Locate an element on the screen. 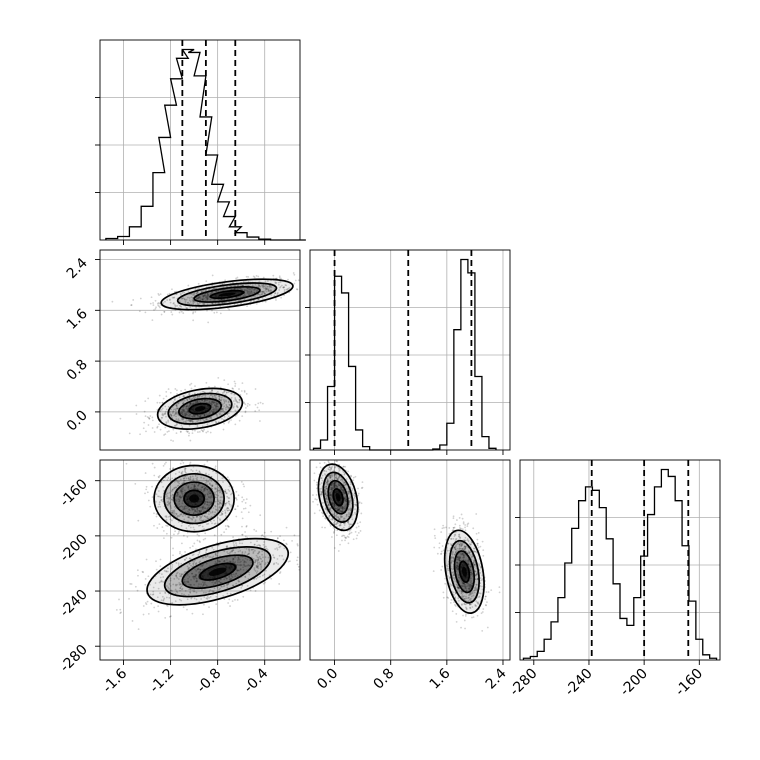  density-shade is located at coordinates (200, 409).